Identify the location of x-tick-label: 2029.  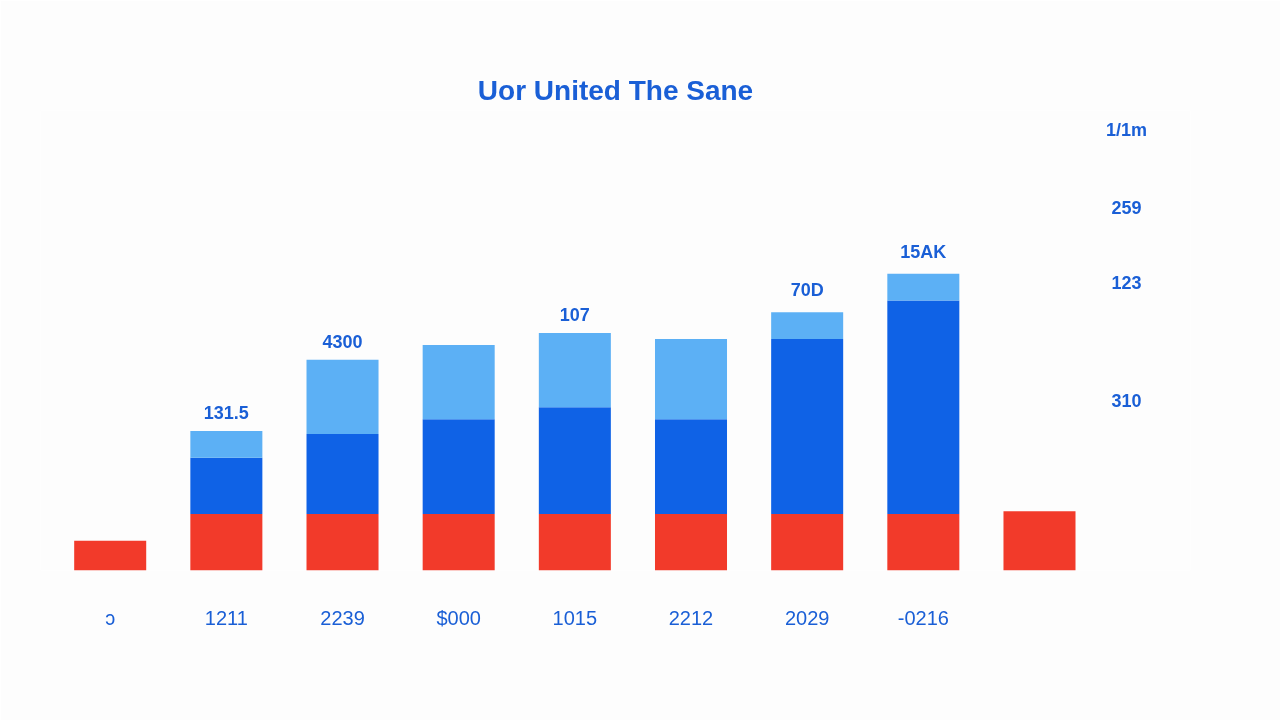
(807, 617).